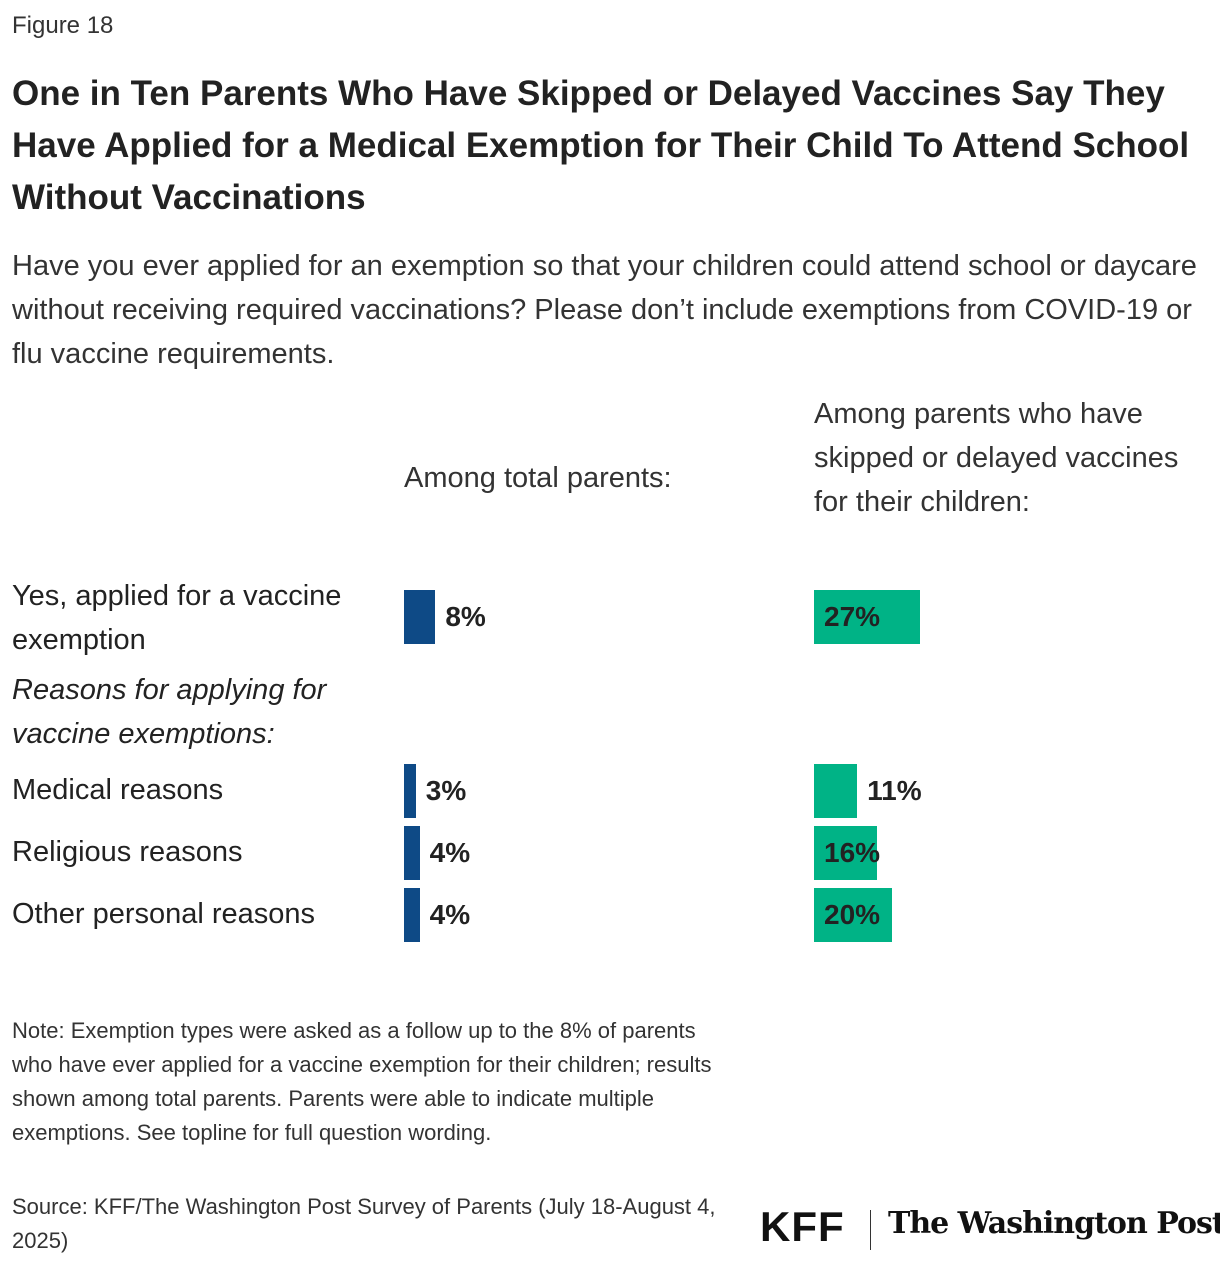  I want to click on logo: The Washington Post, so click(1054, 1223).